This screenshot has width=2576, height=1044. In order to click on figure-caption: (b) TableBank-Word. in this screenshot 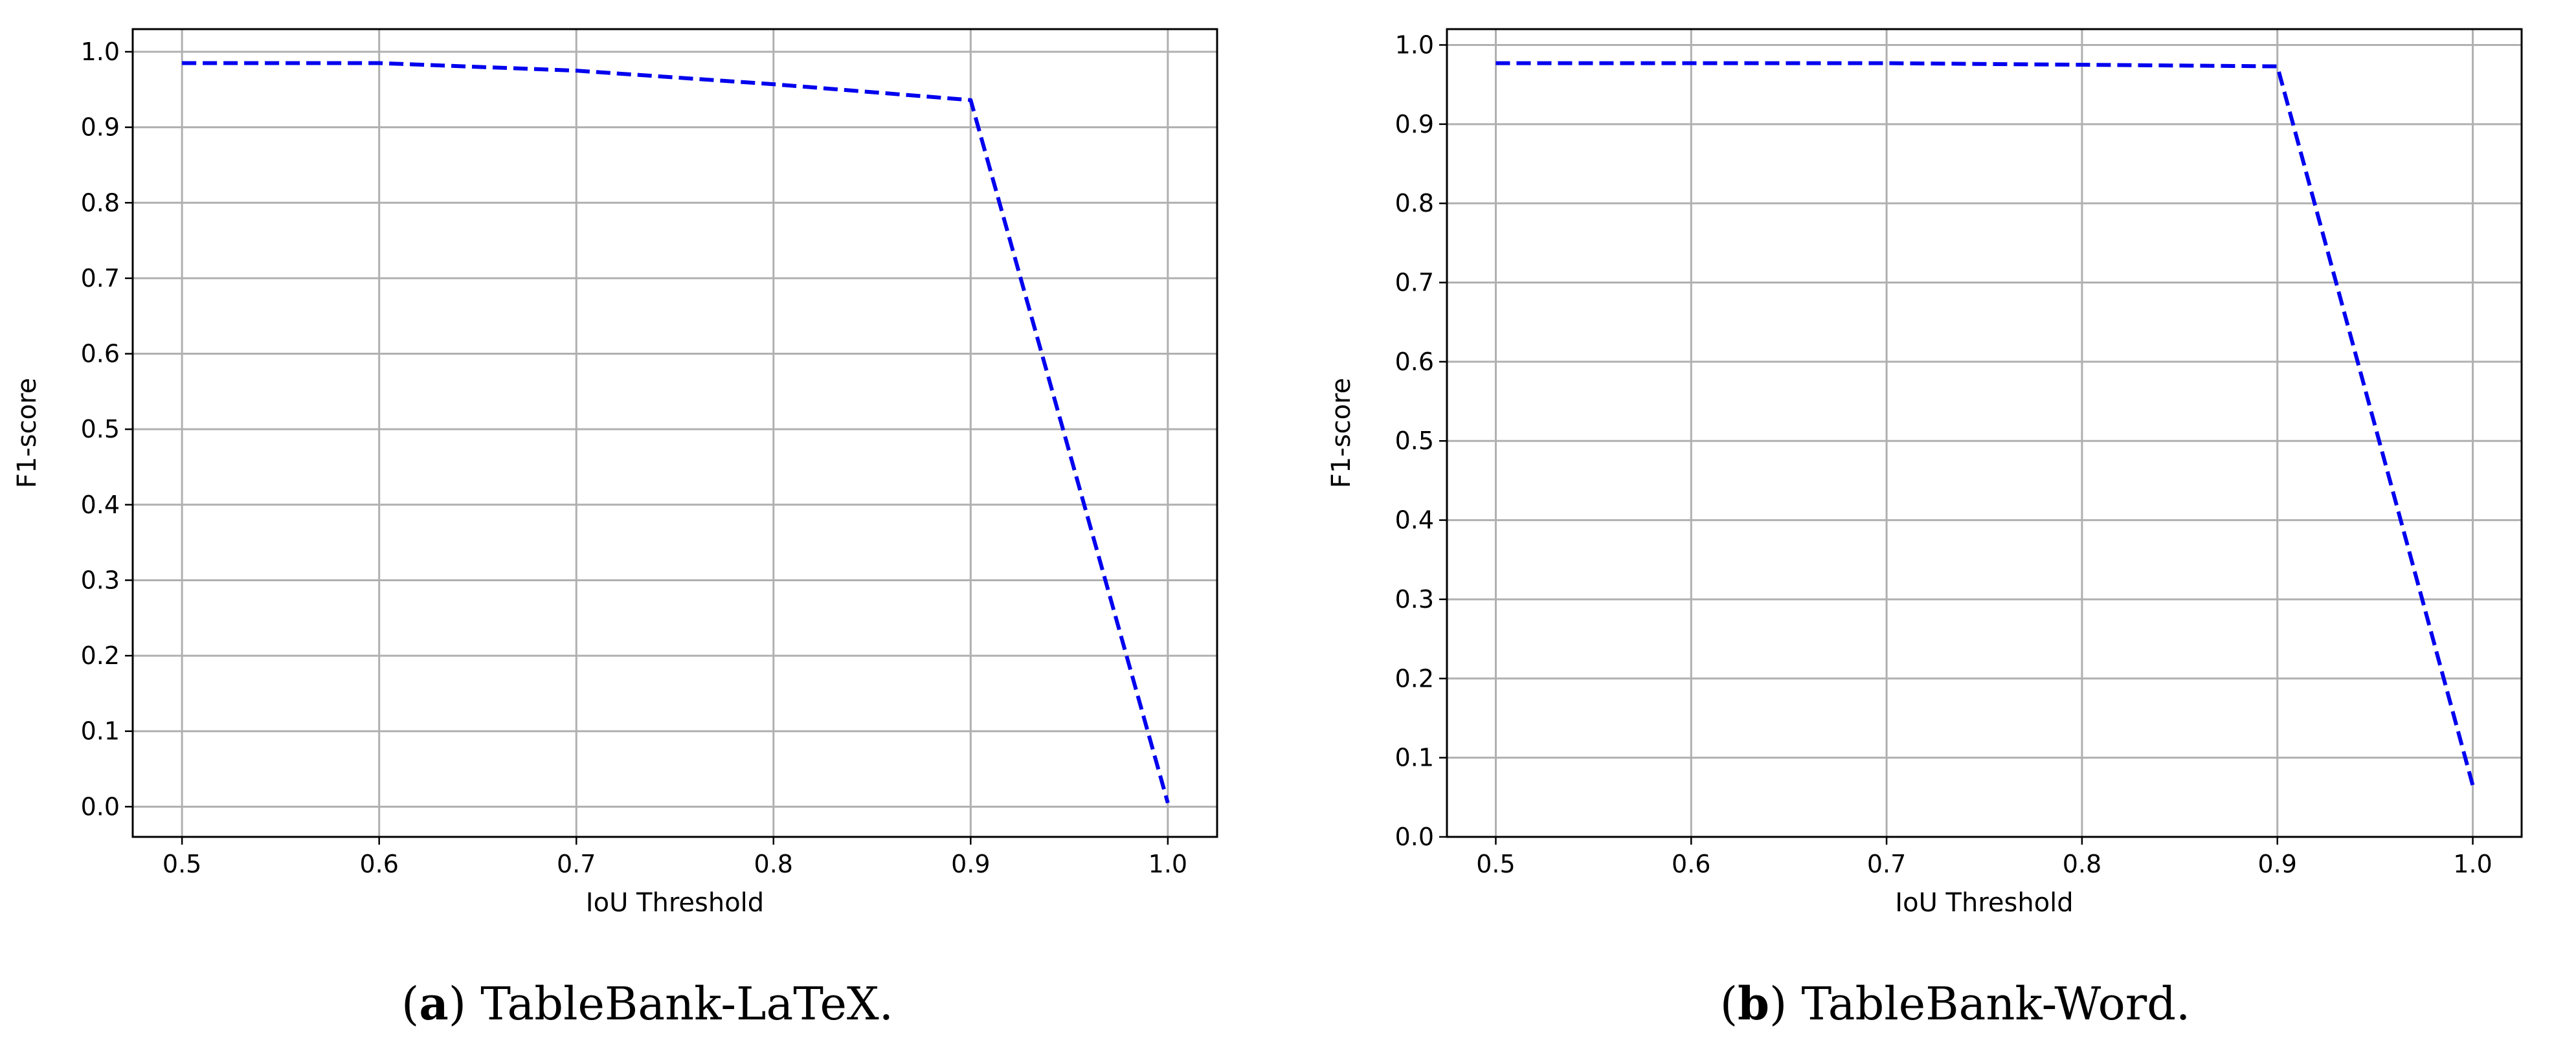, I will do `click(1956, 1003)`.